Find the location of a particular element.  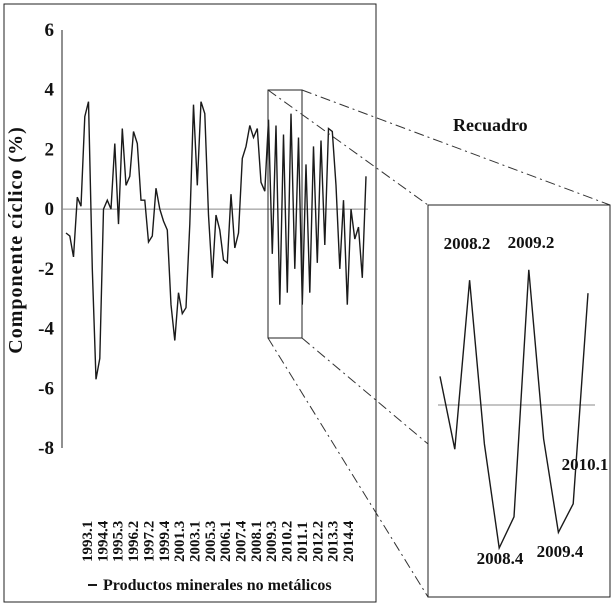

legend: Productos minerales no metálicos is located at coordinates (210, 585).